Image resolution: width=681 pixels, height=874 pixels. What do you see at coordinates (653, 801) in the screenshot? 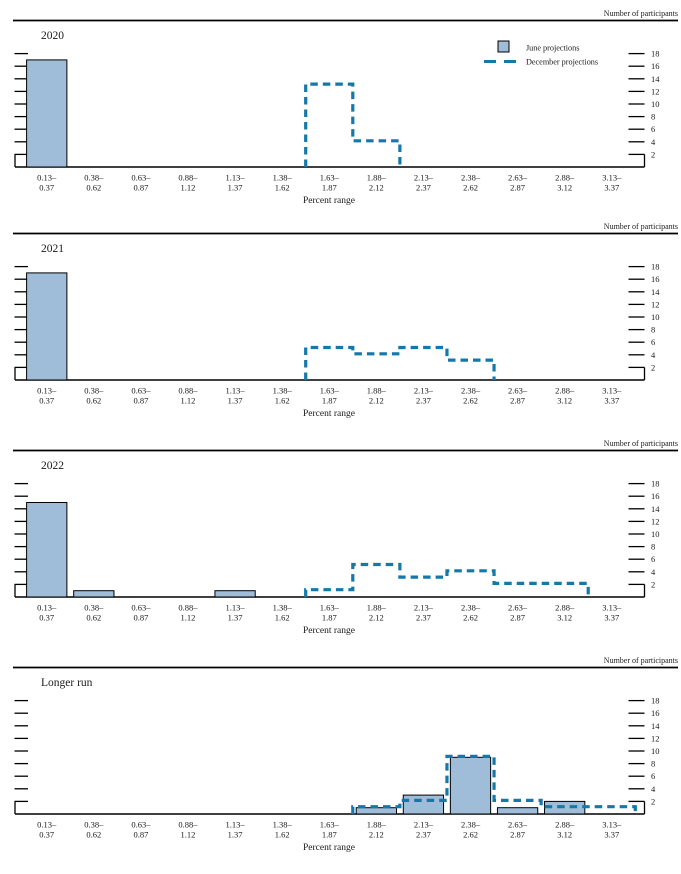
I see `y-tick-label: 2` at bounding box center [653, 801].